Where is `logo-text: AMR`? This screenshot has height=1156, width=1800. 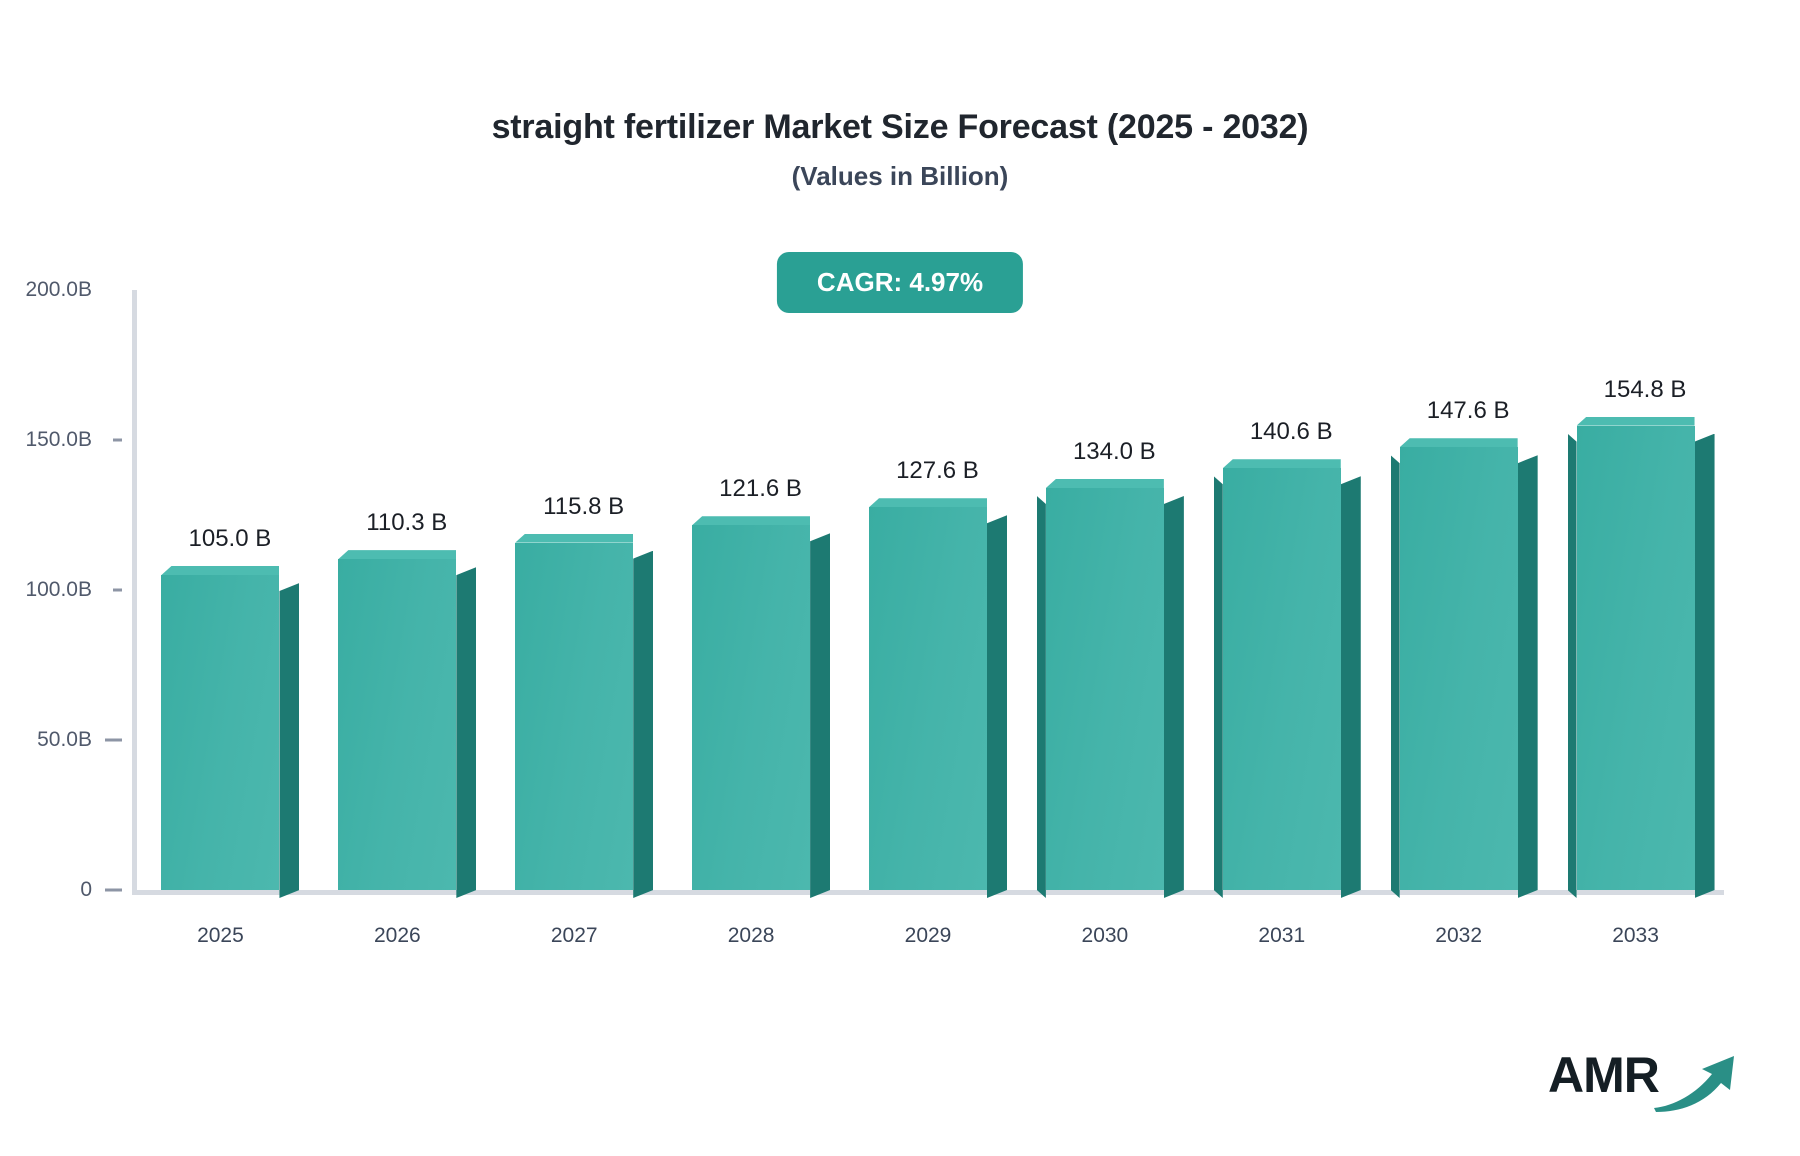 logo-text: AMR is located at coordinates (1604, 1075).